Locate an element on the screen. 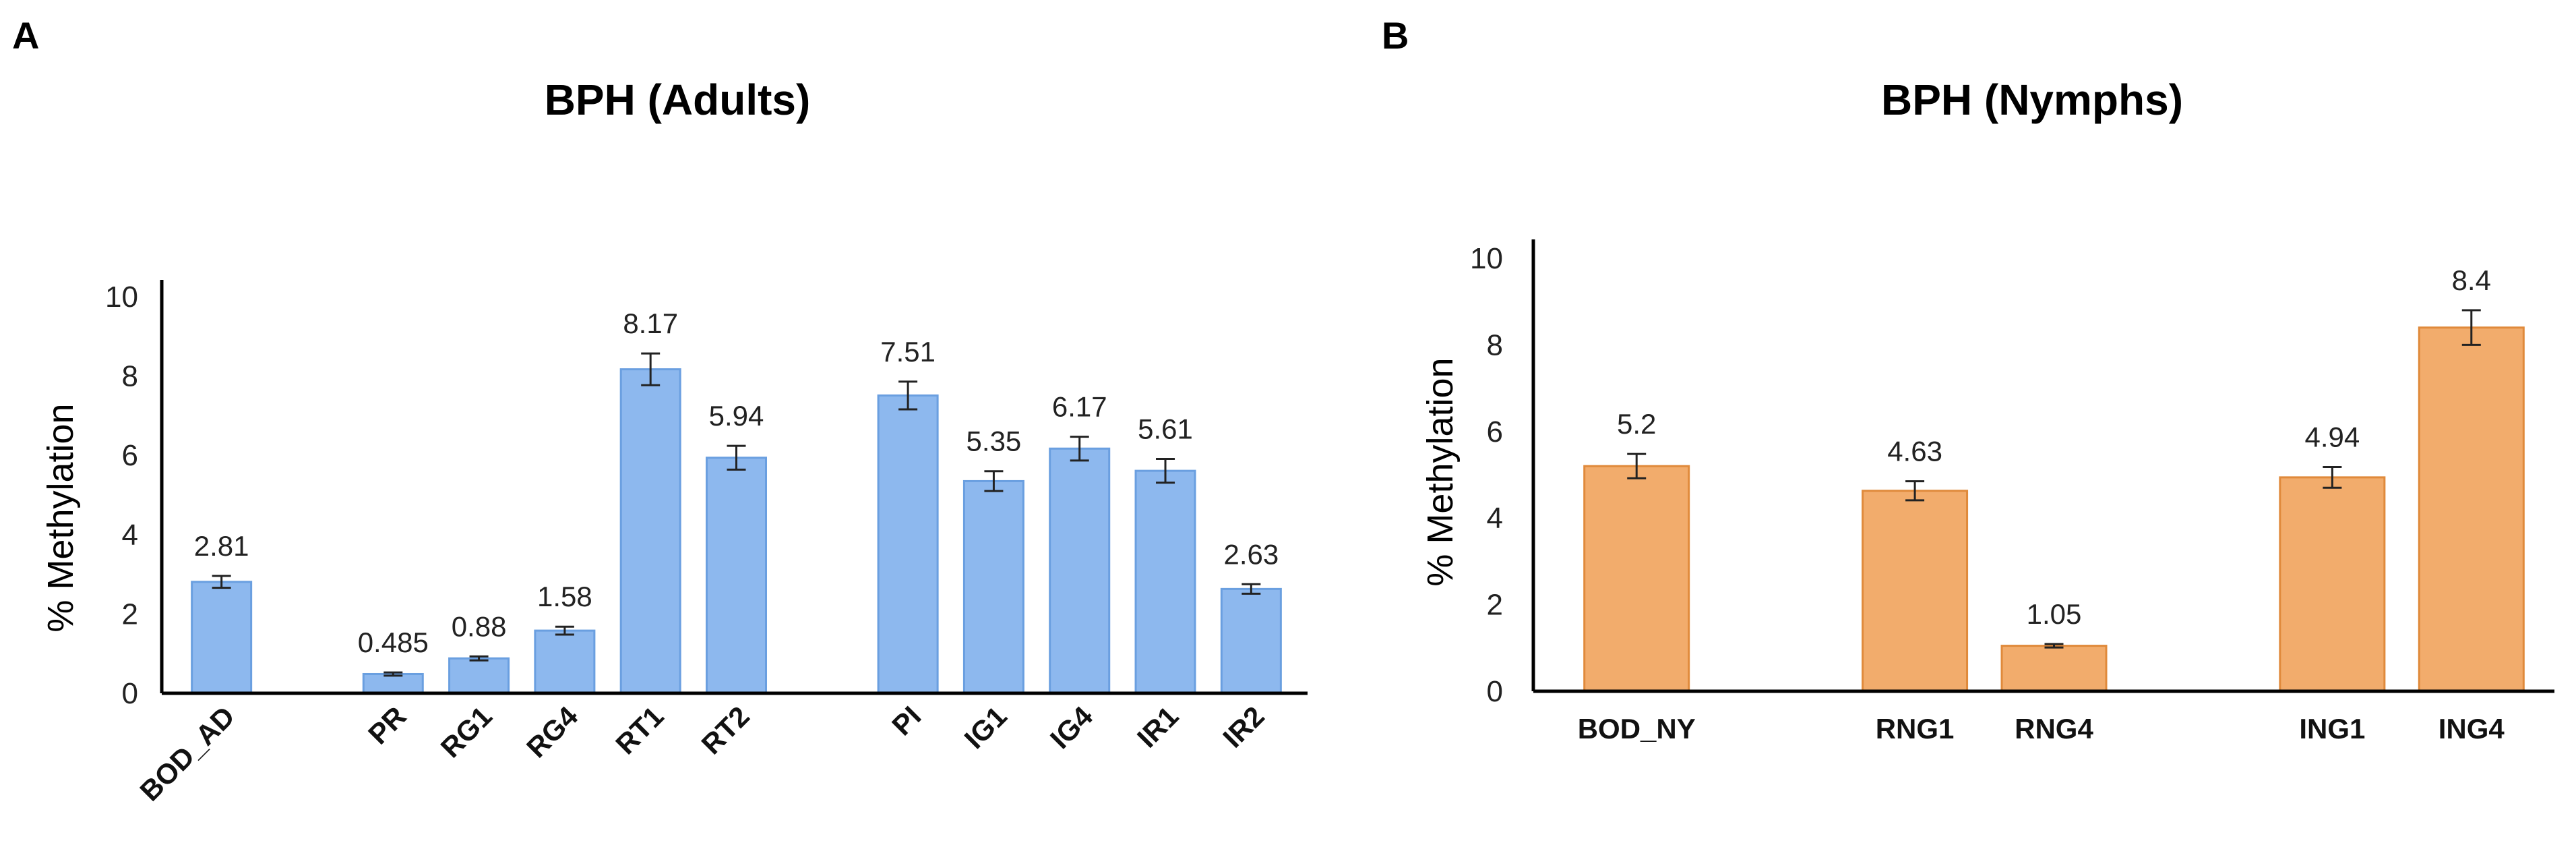 This screenshot has width=2576, height=845. panel-a-x-tick-IR2: IR2 is located at coordinates (1244, 726).